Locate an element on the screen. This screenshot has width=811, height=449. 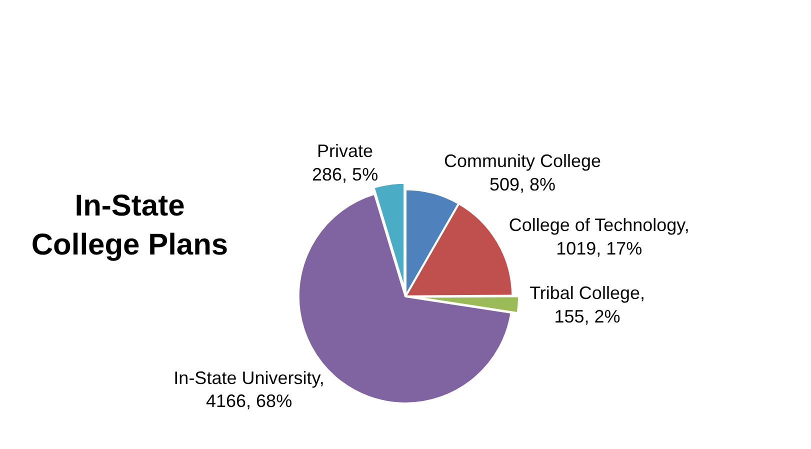
slice-label: Community College is located at coordinates (523, 160).